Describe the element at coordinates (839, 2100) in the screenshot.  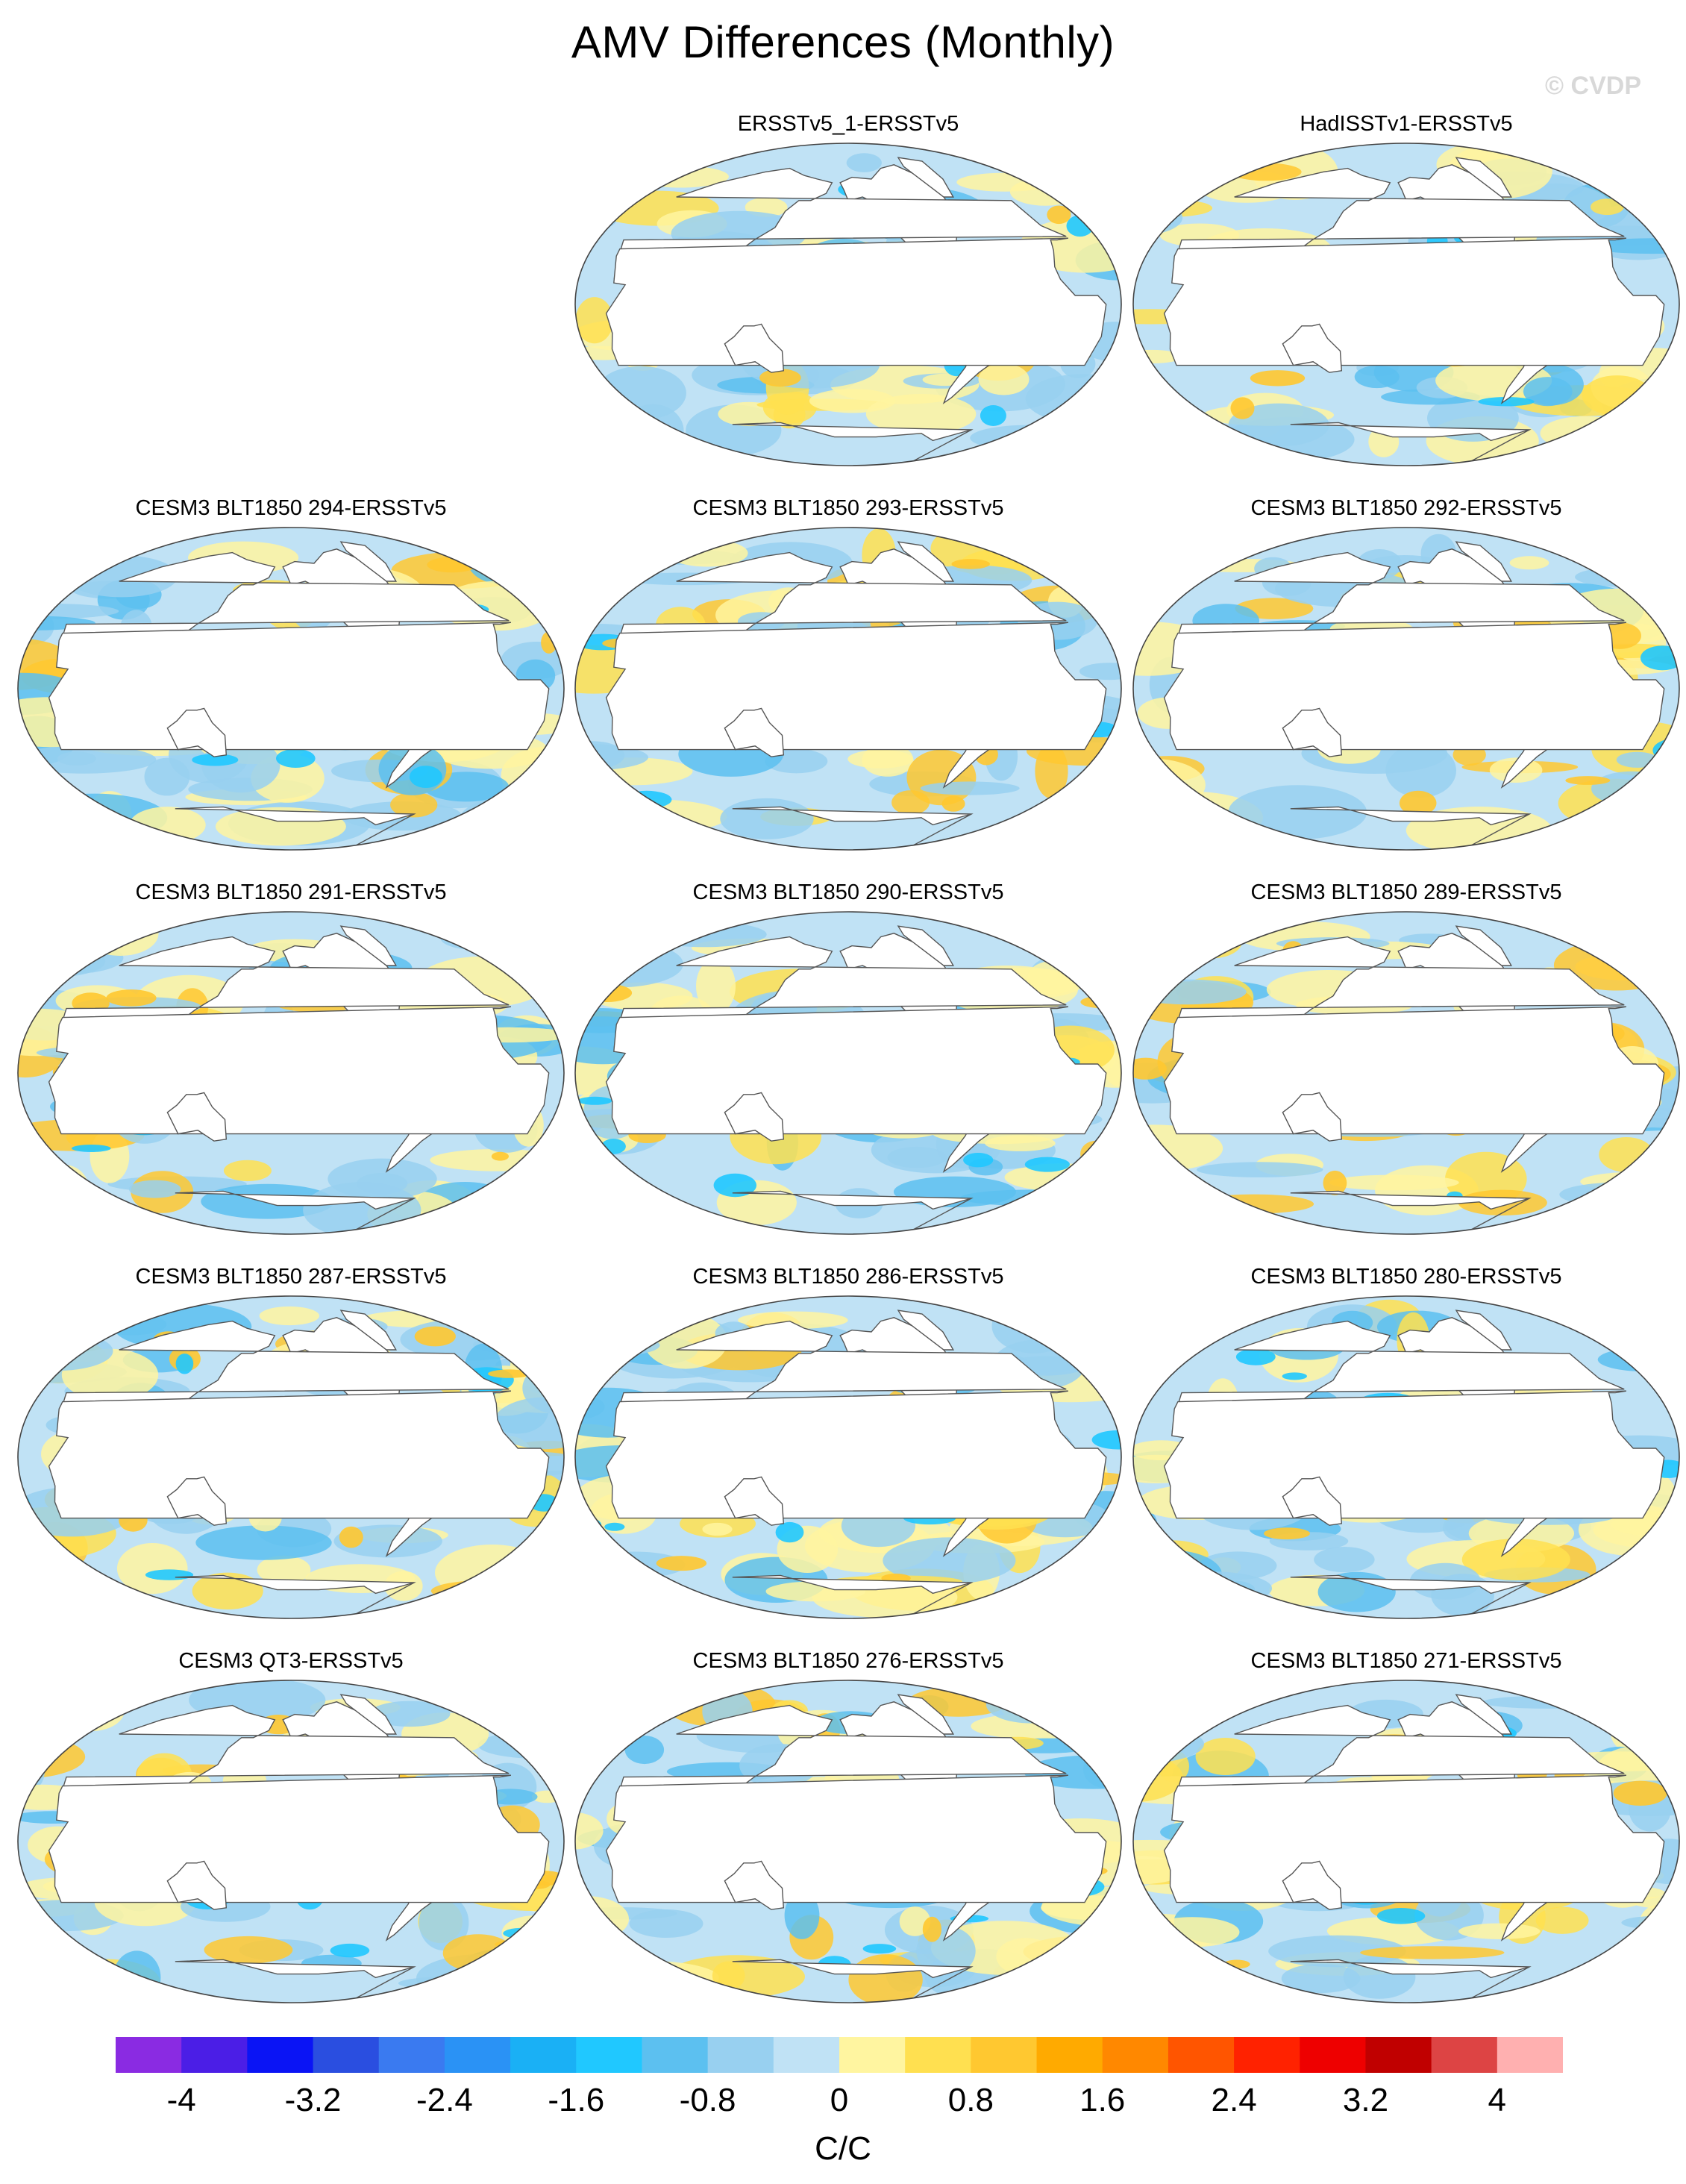
I see `colorbar-tick-label: 0` at that location.